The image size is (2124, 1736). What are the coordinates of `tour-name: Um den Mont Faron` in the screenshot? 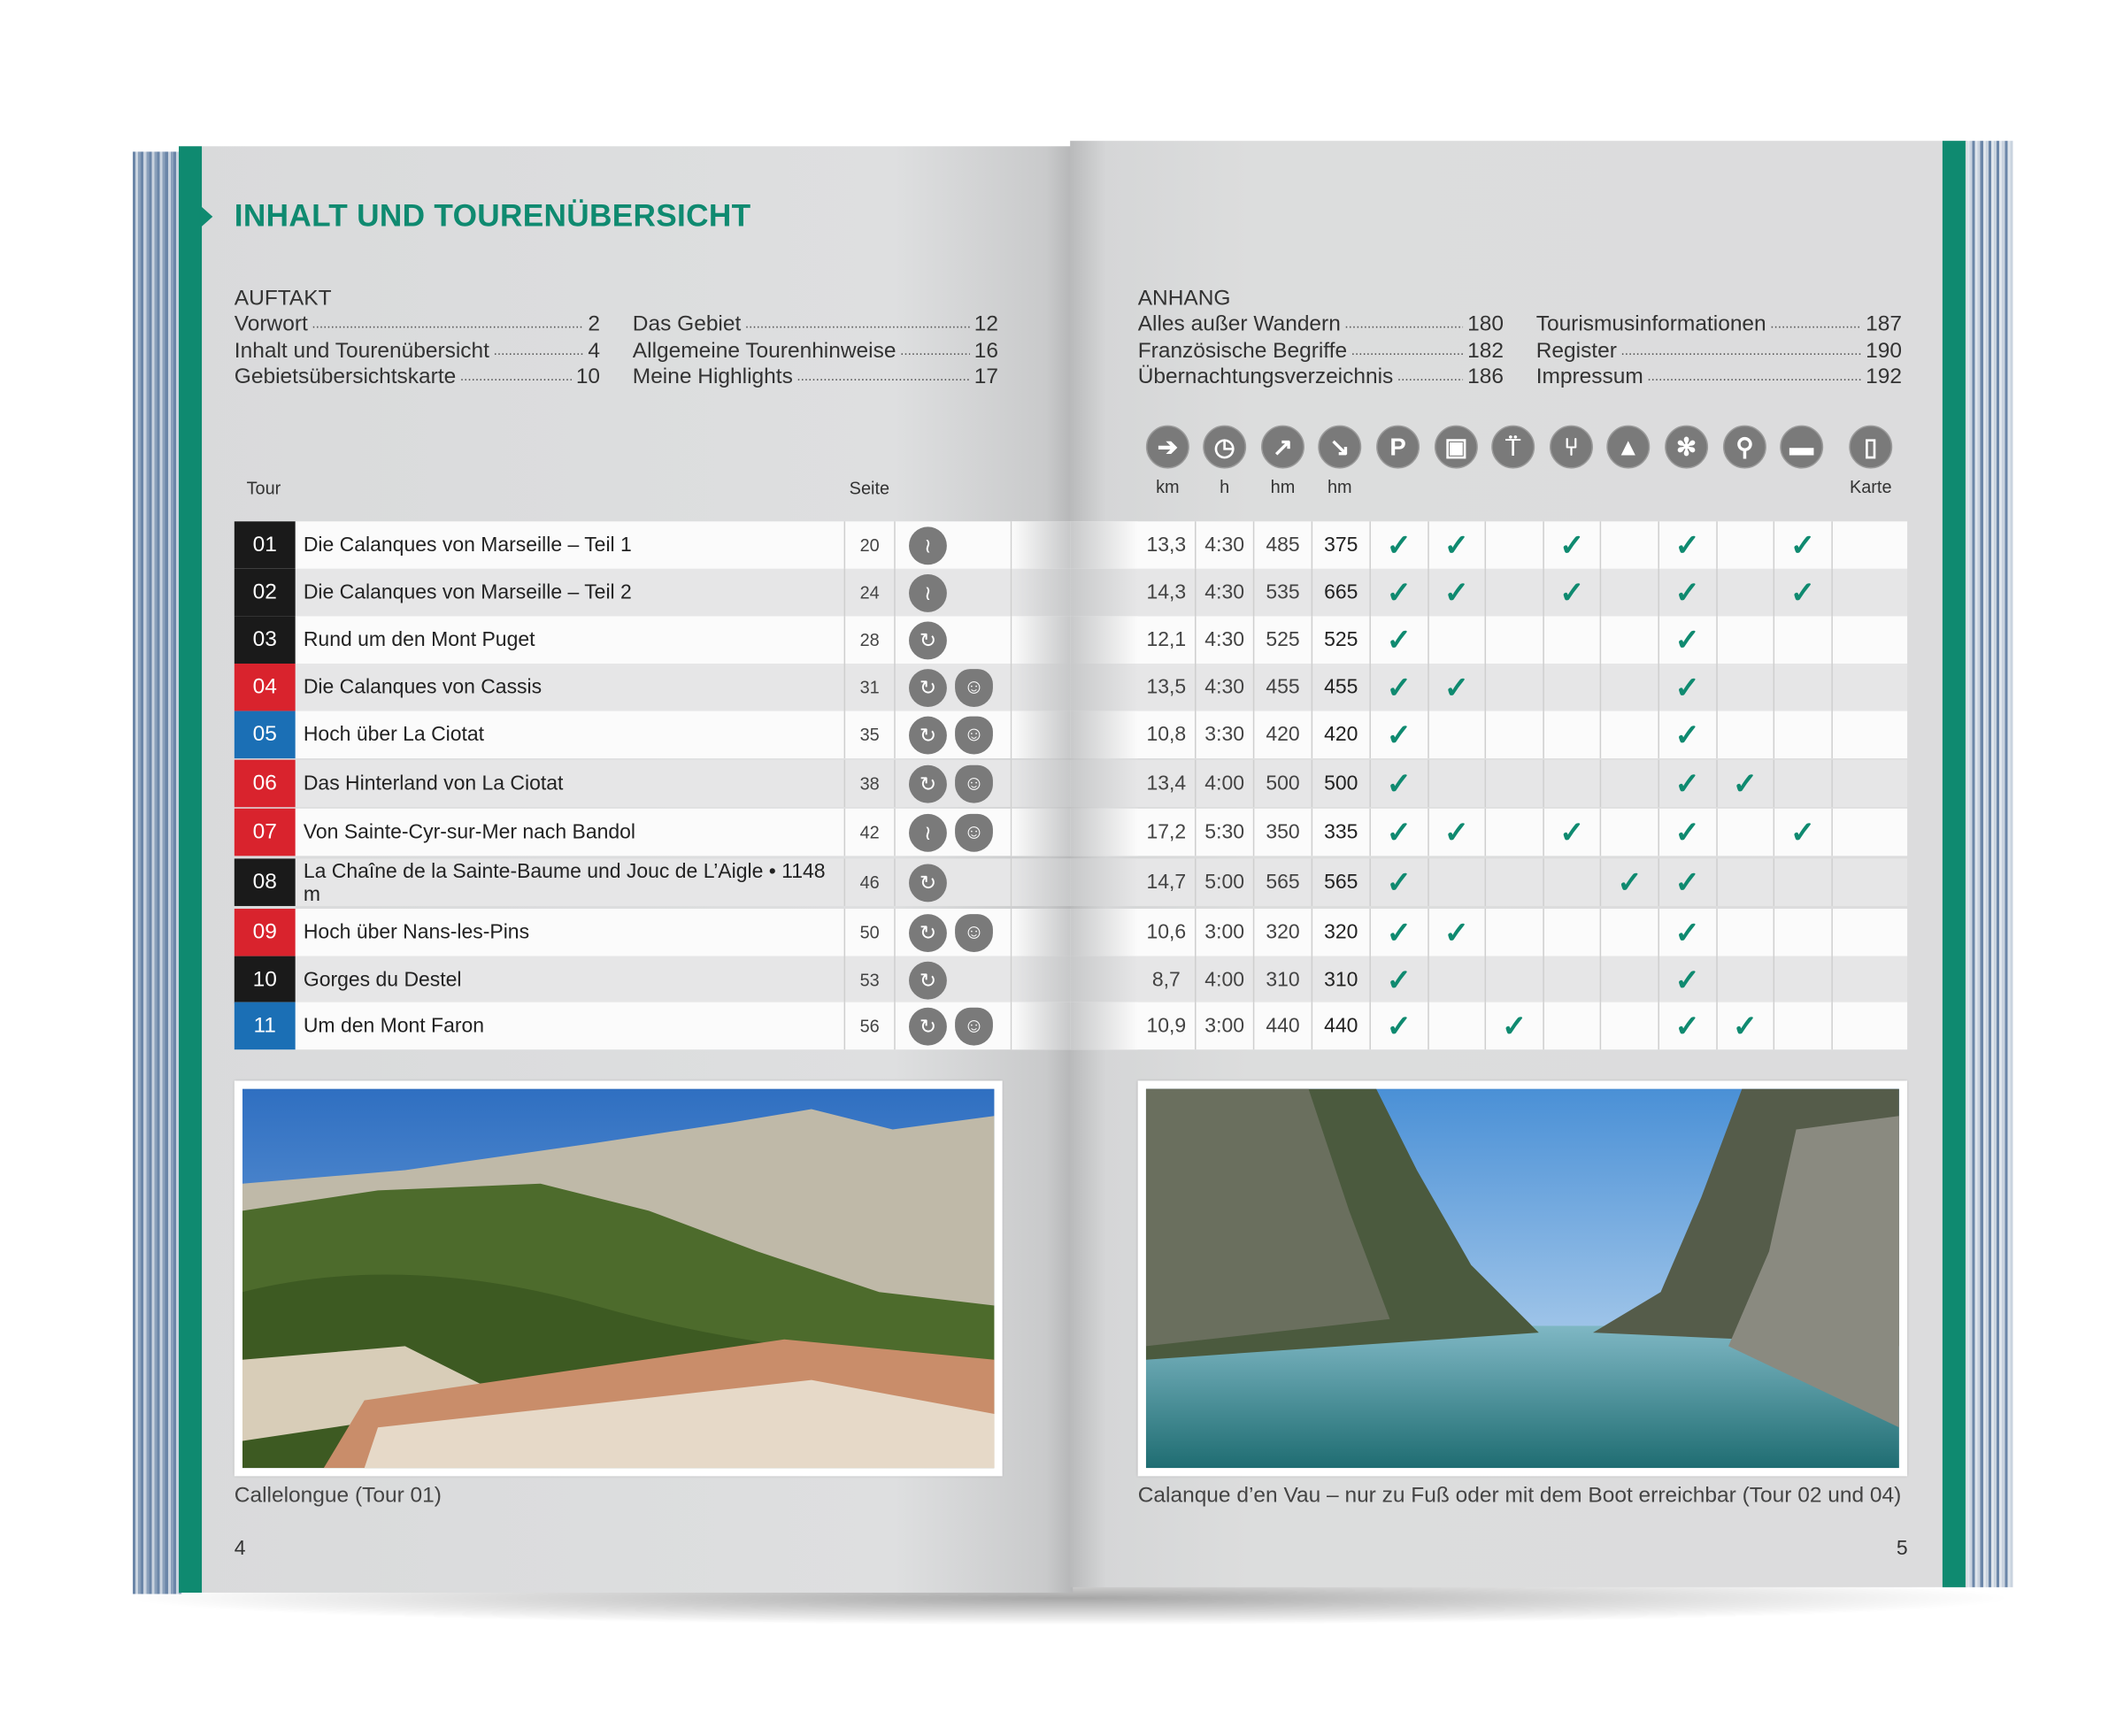 It's located at (571, 1026).